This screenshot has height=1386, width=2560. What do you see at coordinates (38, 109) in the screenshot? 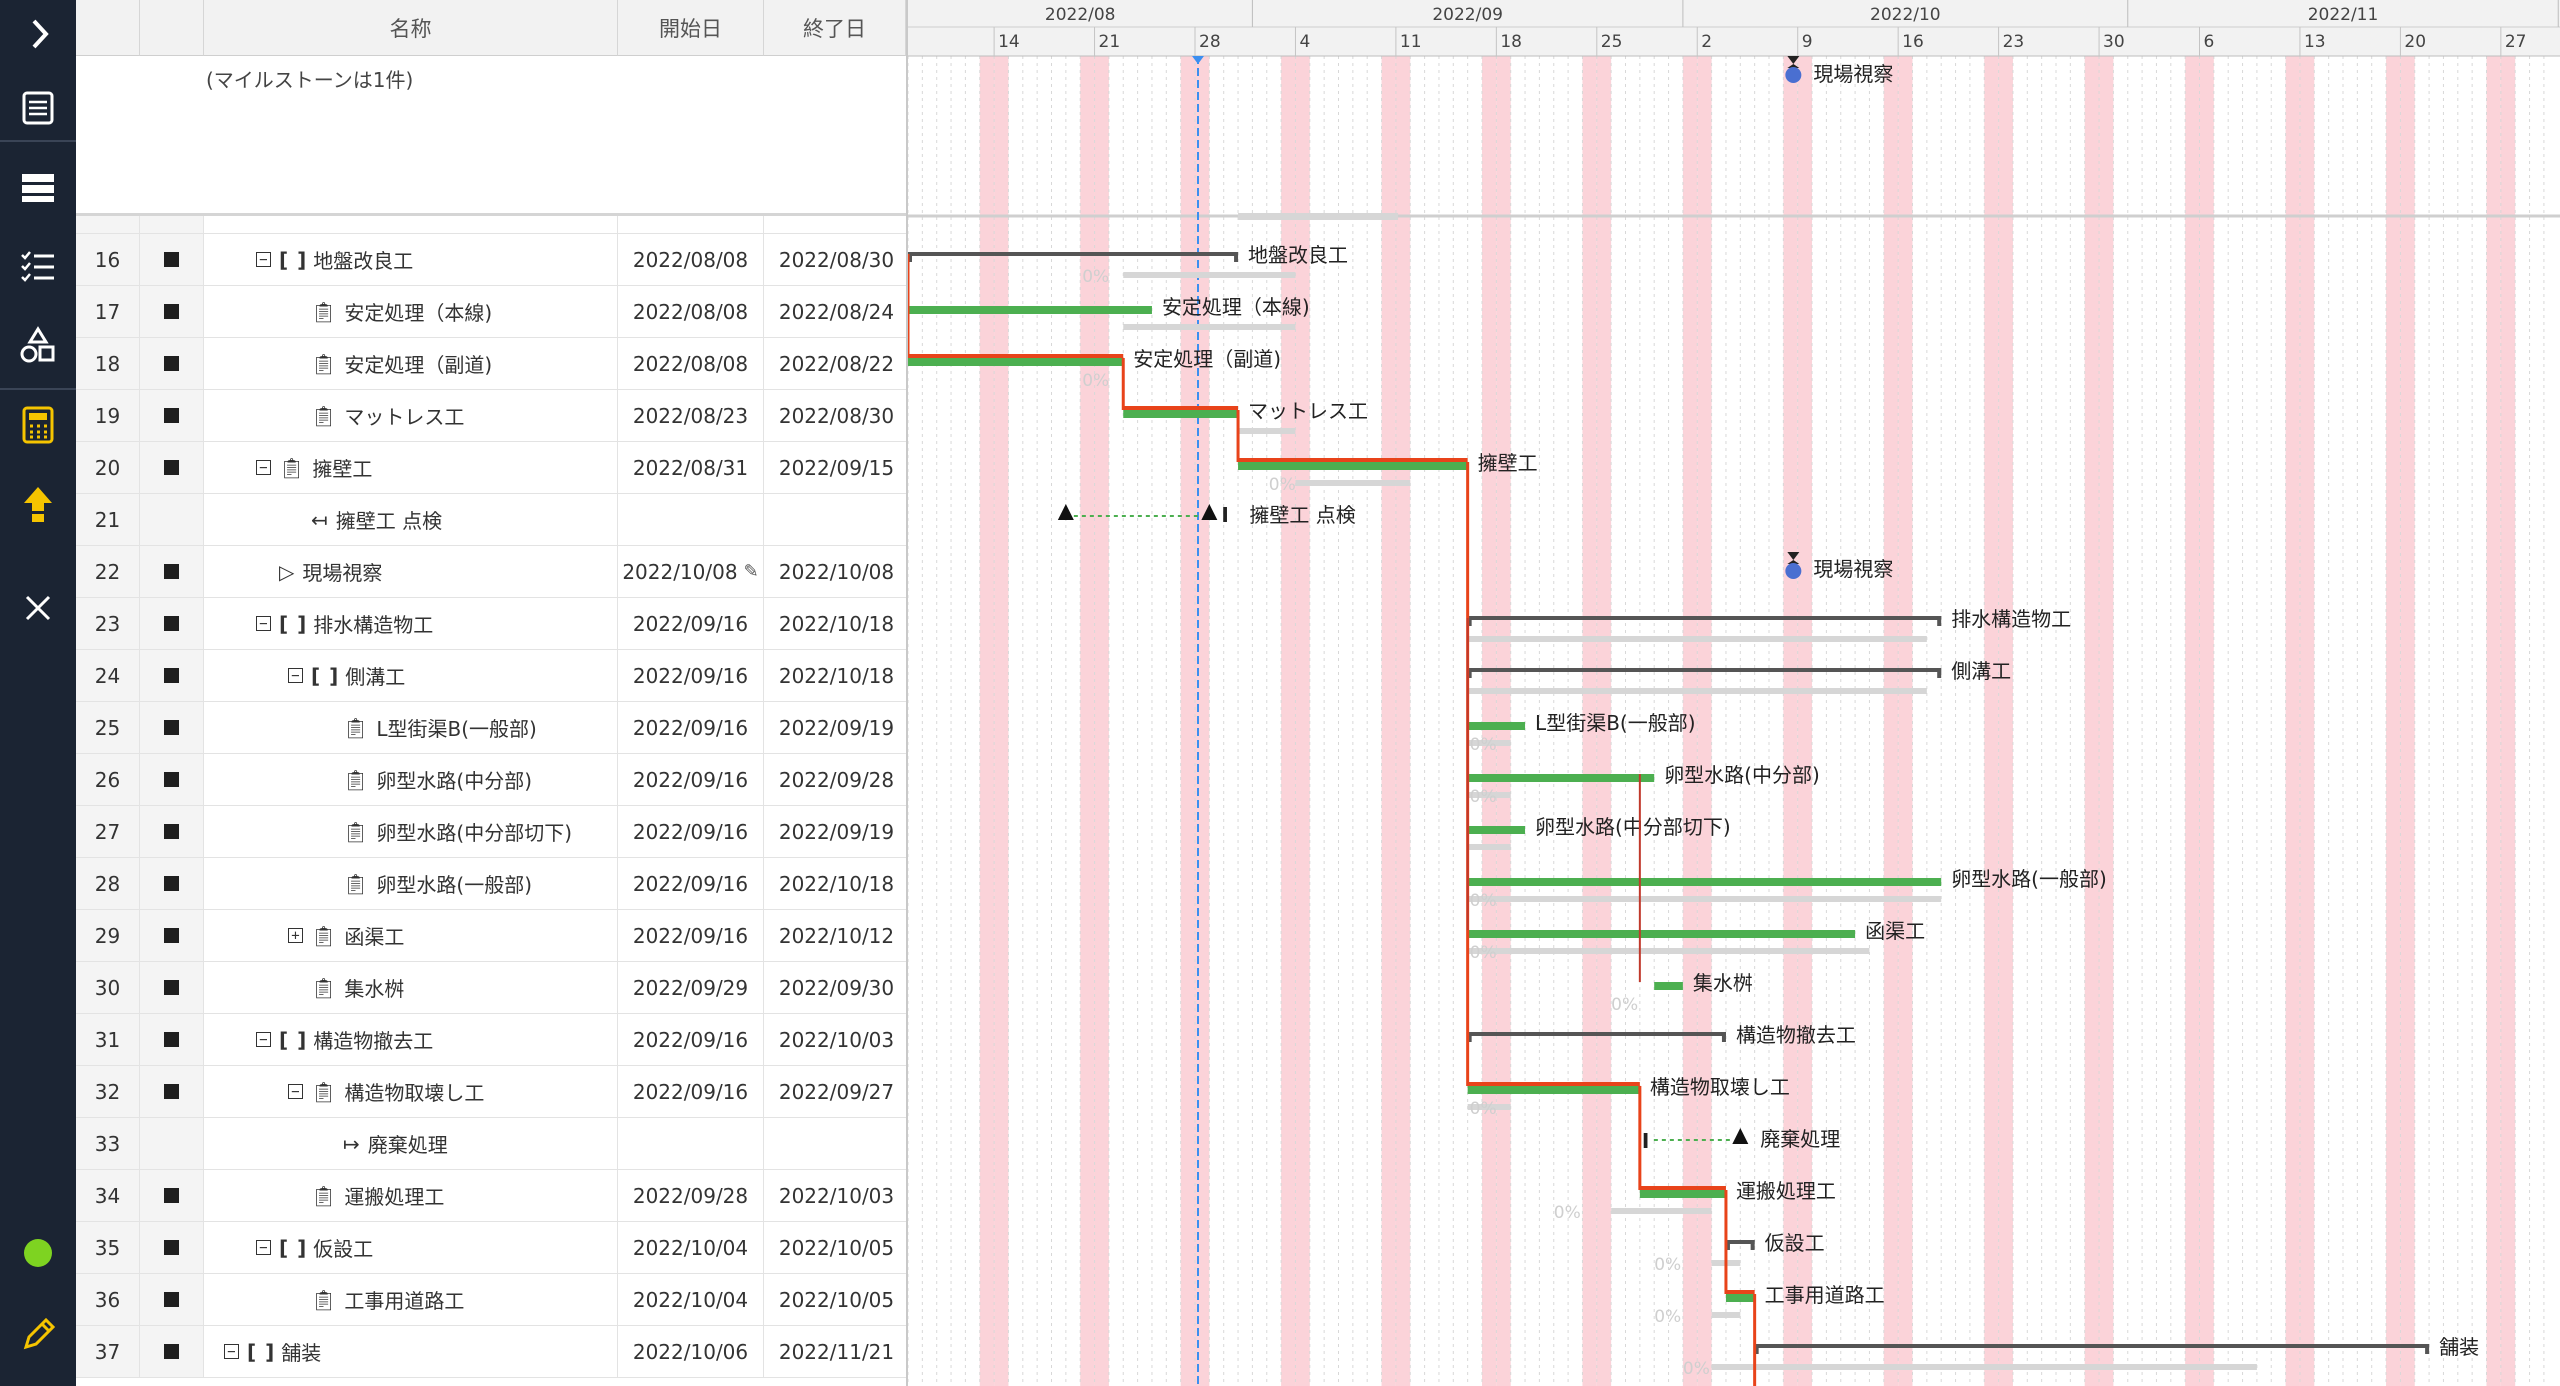
I see `gantt-view-button` at bounding box center [38, 109].